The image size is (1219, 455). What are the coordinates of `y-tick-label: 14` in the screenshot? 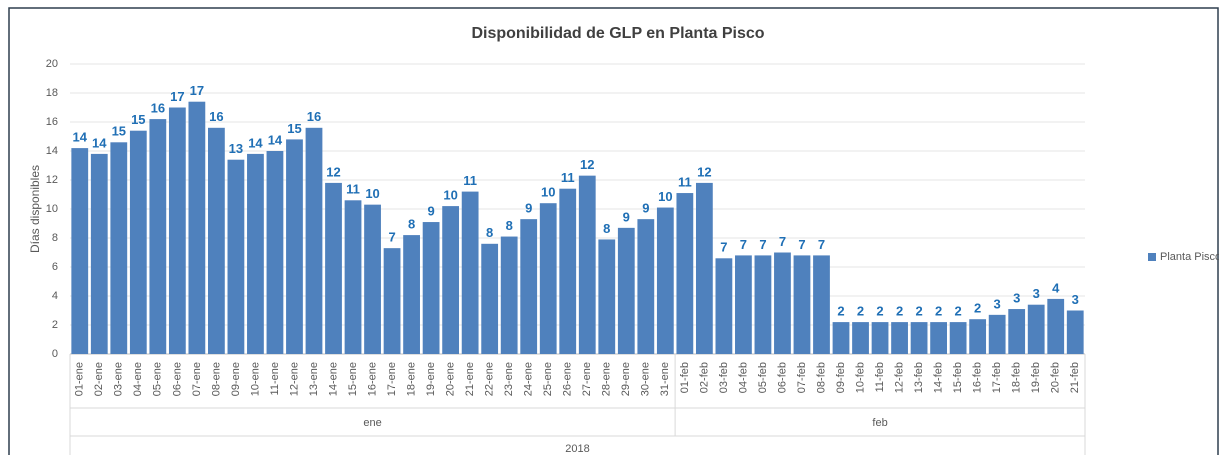 It's located at (52, 151).